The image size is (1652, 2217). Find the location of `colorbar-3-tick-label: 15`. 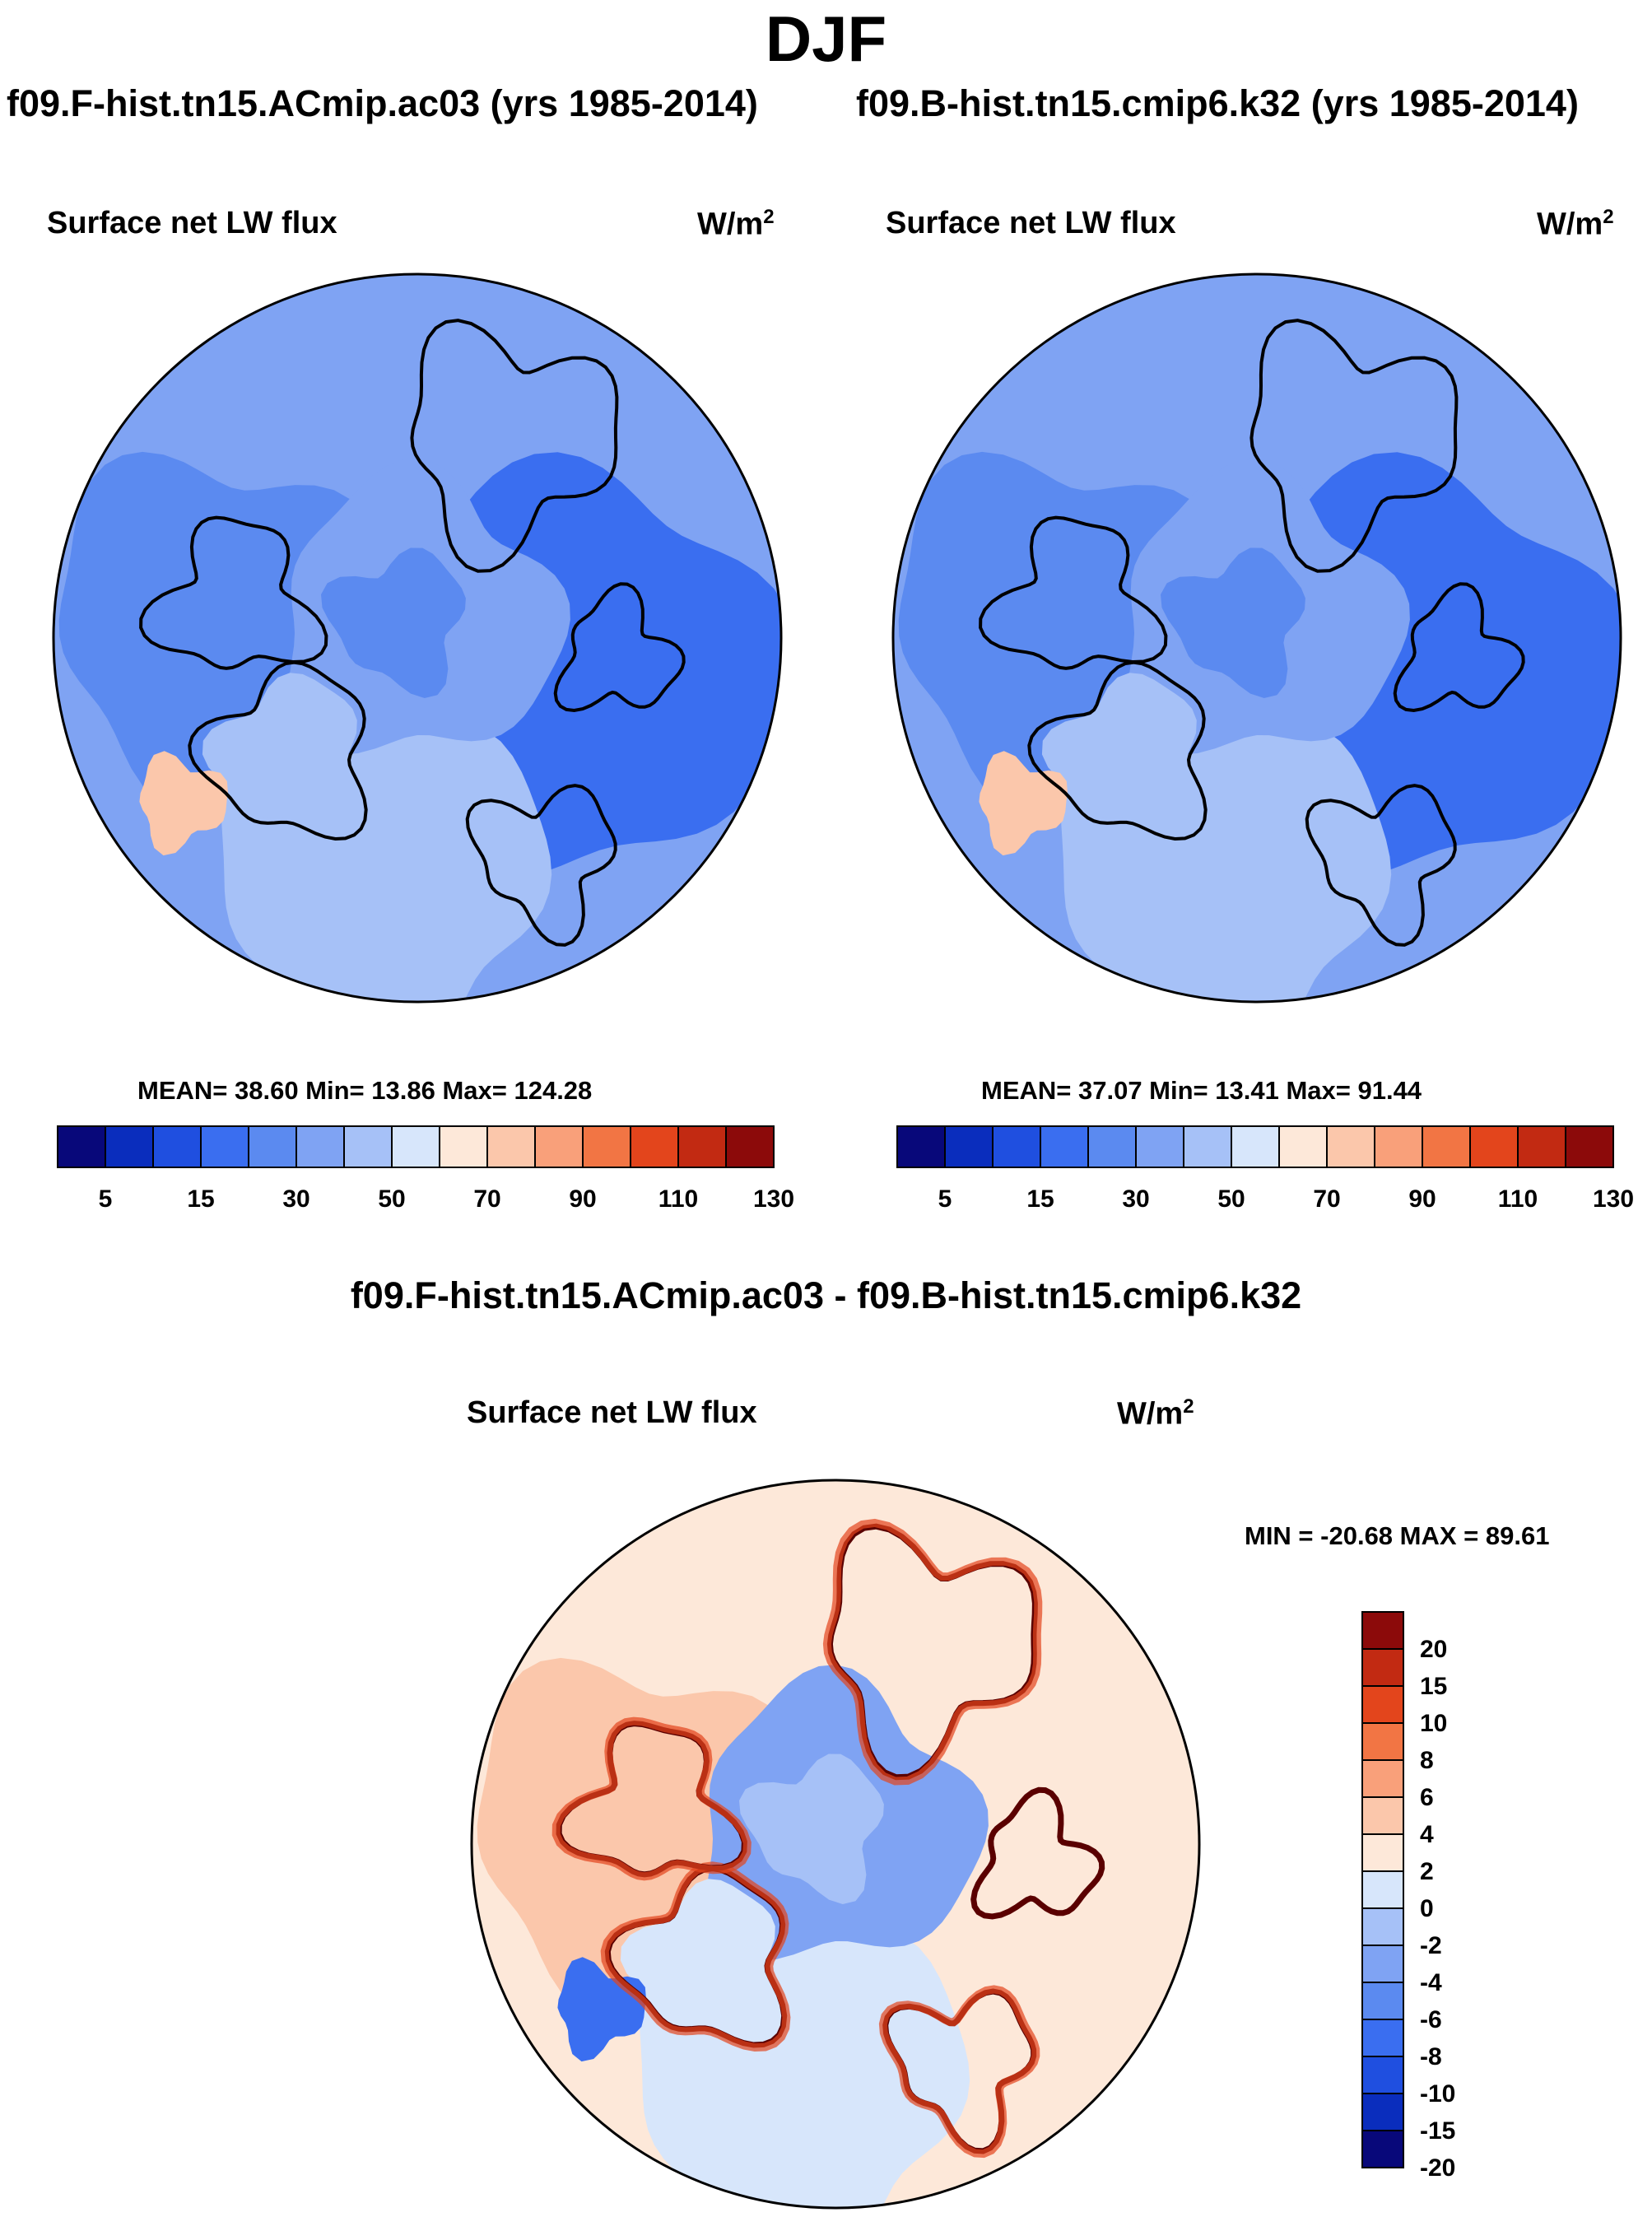

colorbar-3-tick-label: 15 is located at coordinates (1433, 1686).